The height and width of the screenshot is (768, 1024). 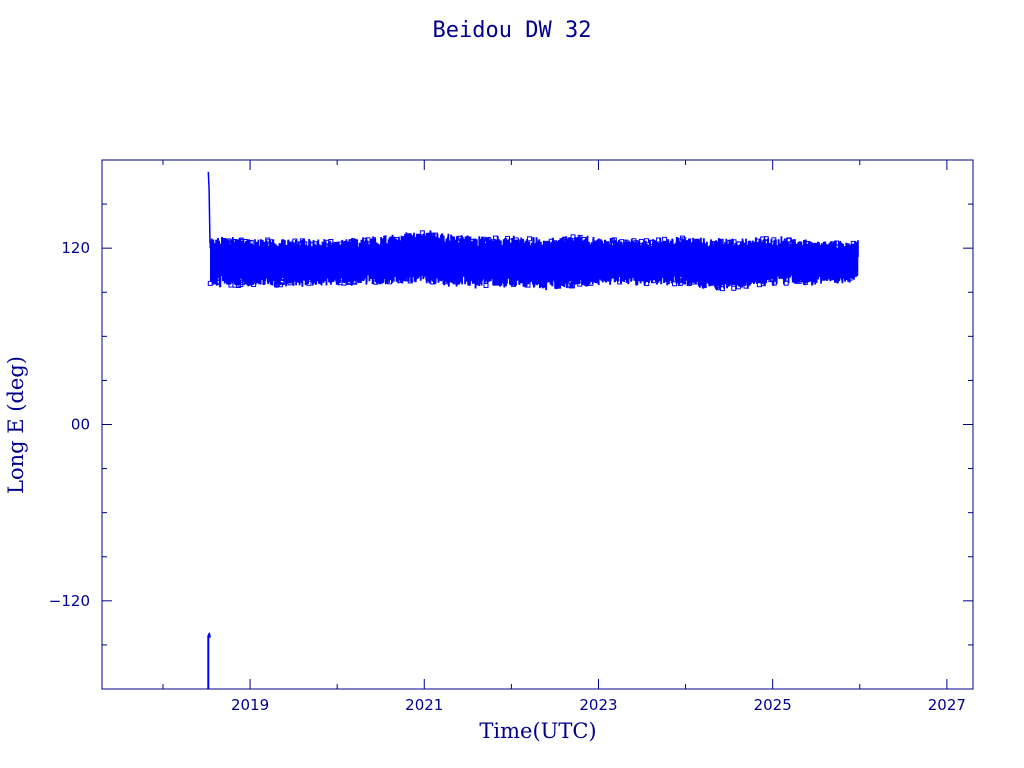 What do you see at coordinates (75, 248) in the screenshot?
I see `y-tick-label: 120` at bounding box center [75, 248].